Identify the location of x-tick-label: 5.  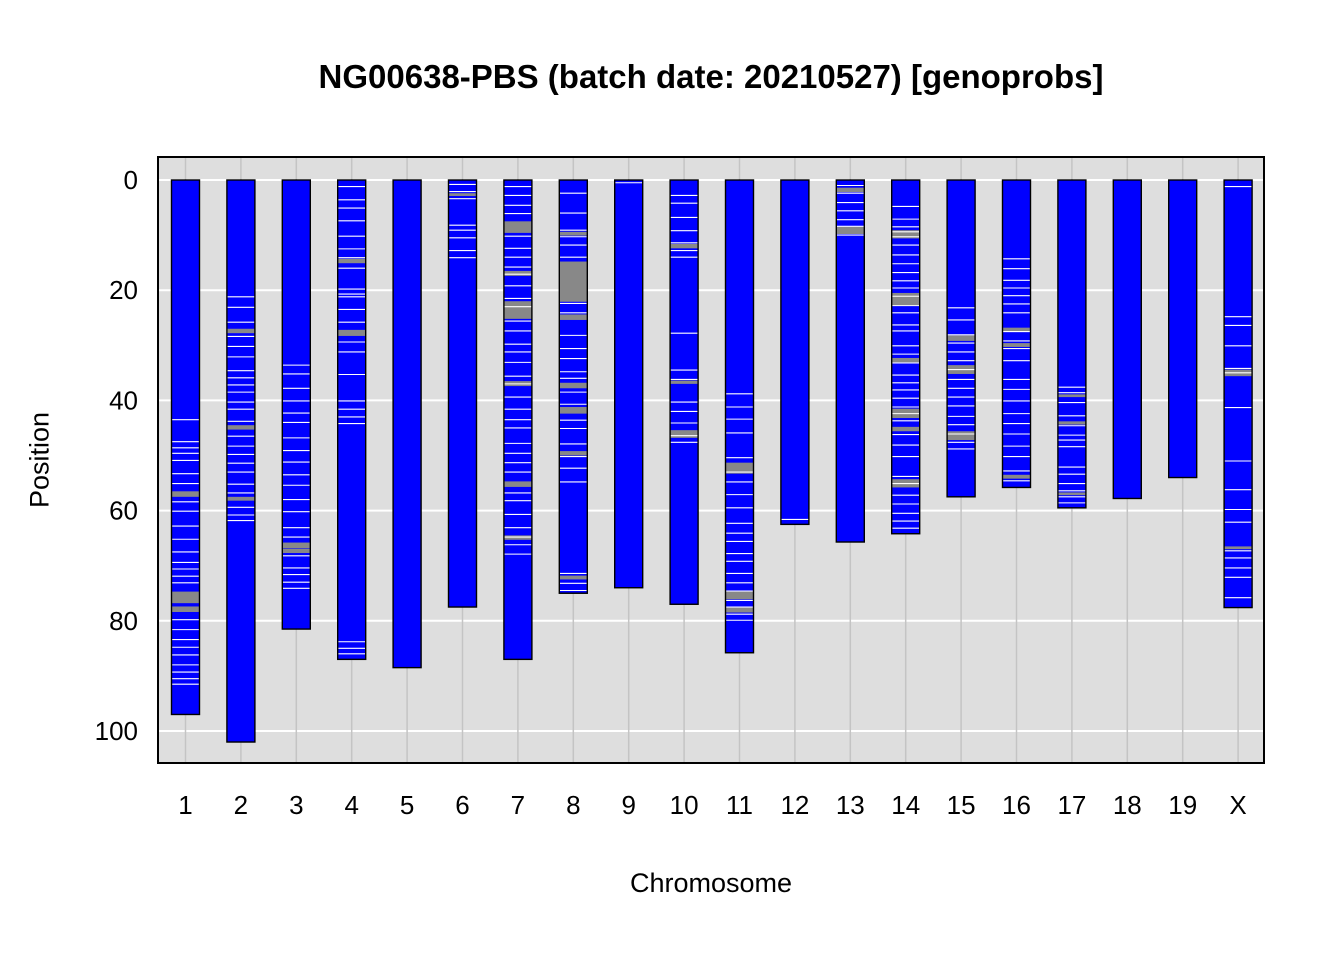
(407, 805).